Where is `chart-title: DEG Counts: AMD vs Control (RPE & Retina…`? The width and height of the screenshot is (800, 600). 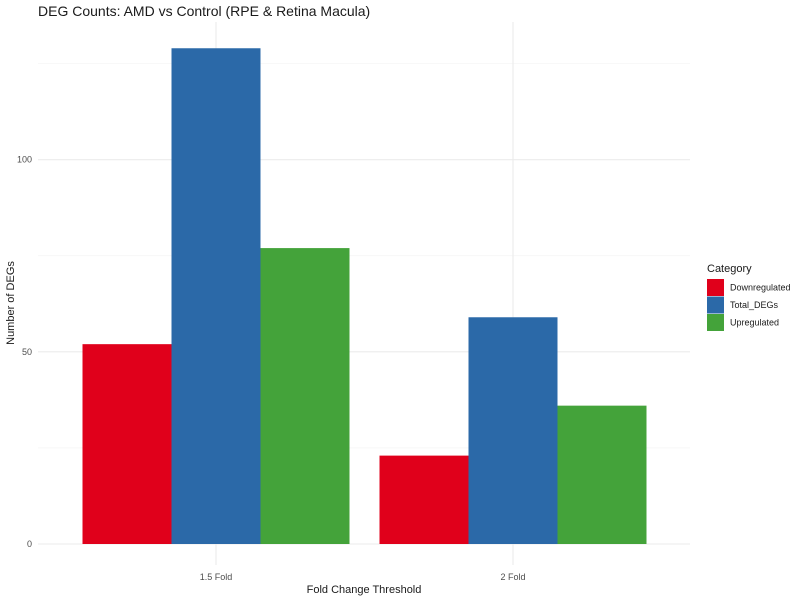
chart-title: DEG Counts: AMD vs Control (RPE & Retina… is located at coordinates (204, 11).